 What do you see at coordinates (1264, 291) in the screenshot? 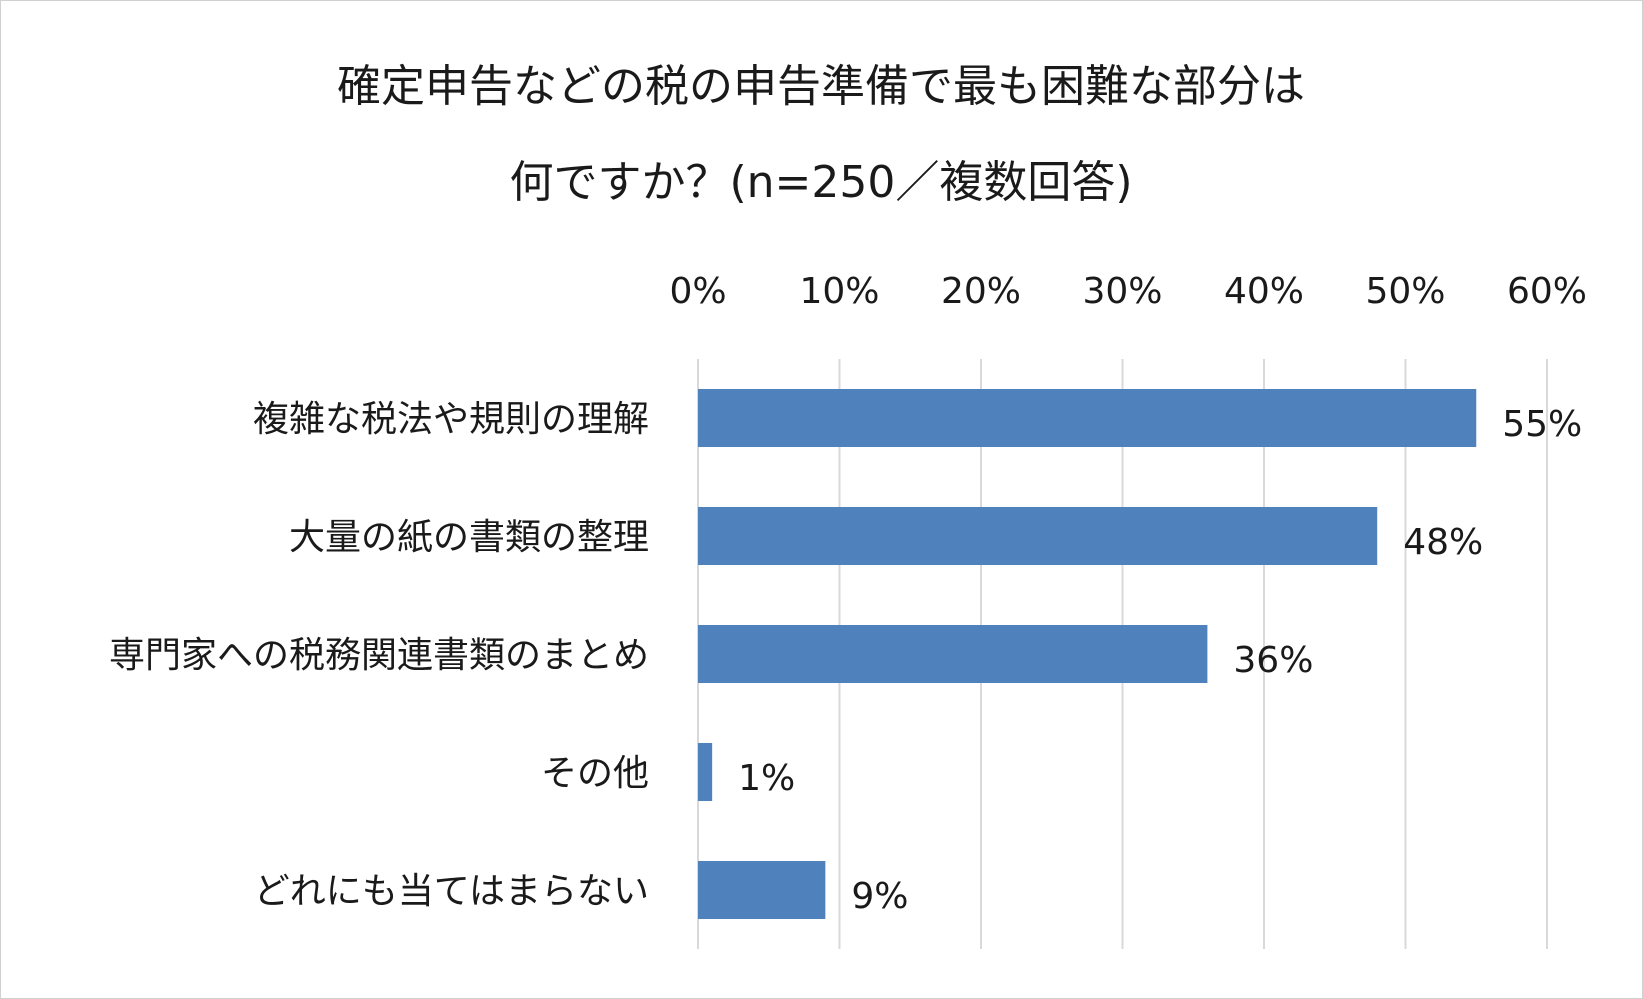
I see `x-tick-label: 40%` at bounding box center [1264, 291].